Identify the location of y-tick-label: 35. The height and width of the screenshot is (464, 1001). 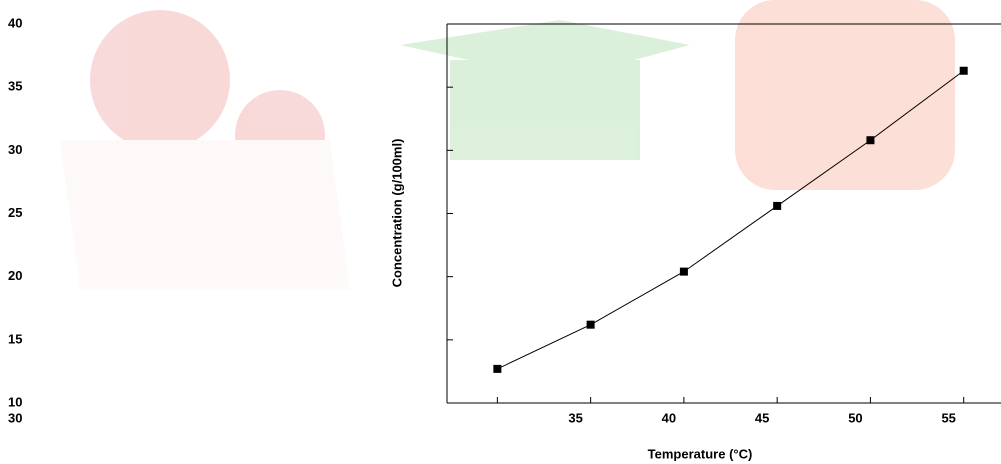
(15, 86).